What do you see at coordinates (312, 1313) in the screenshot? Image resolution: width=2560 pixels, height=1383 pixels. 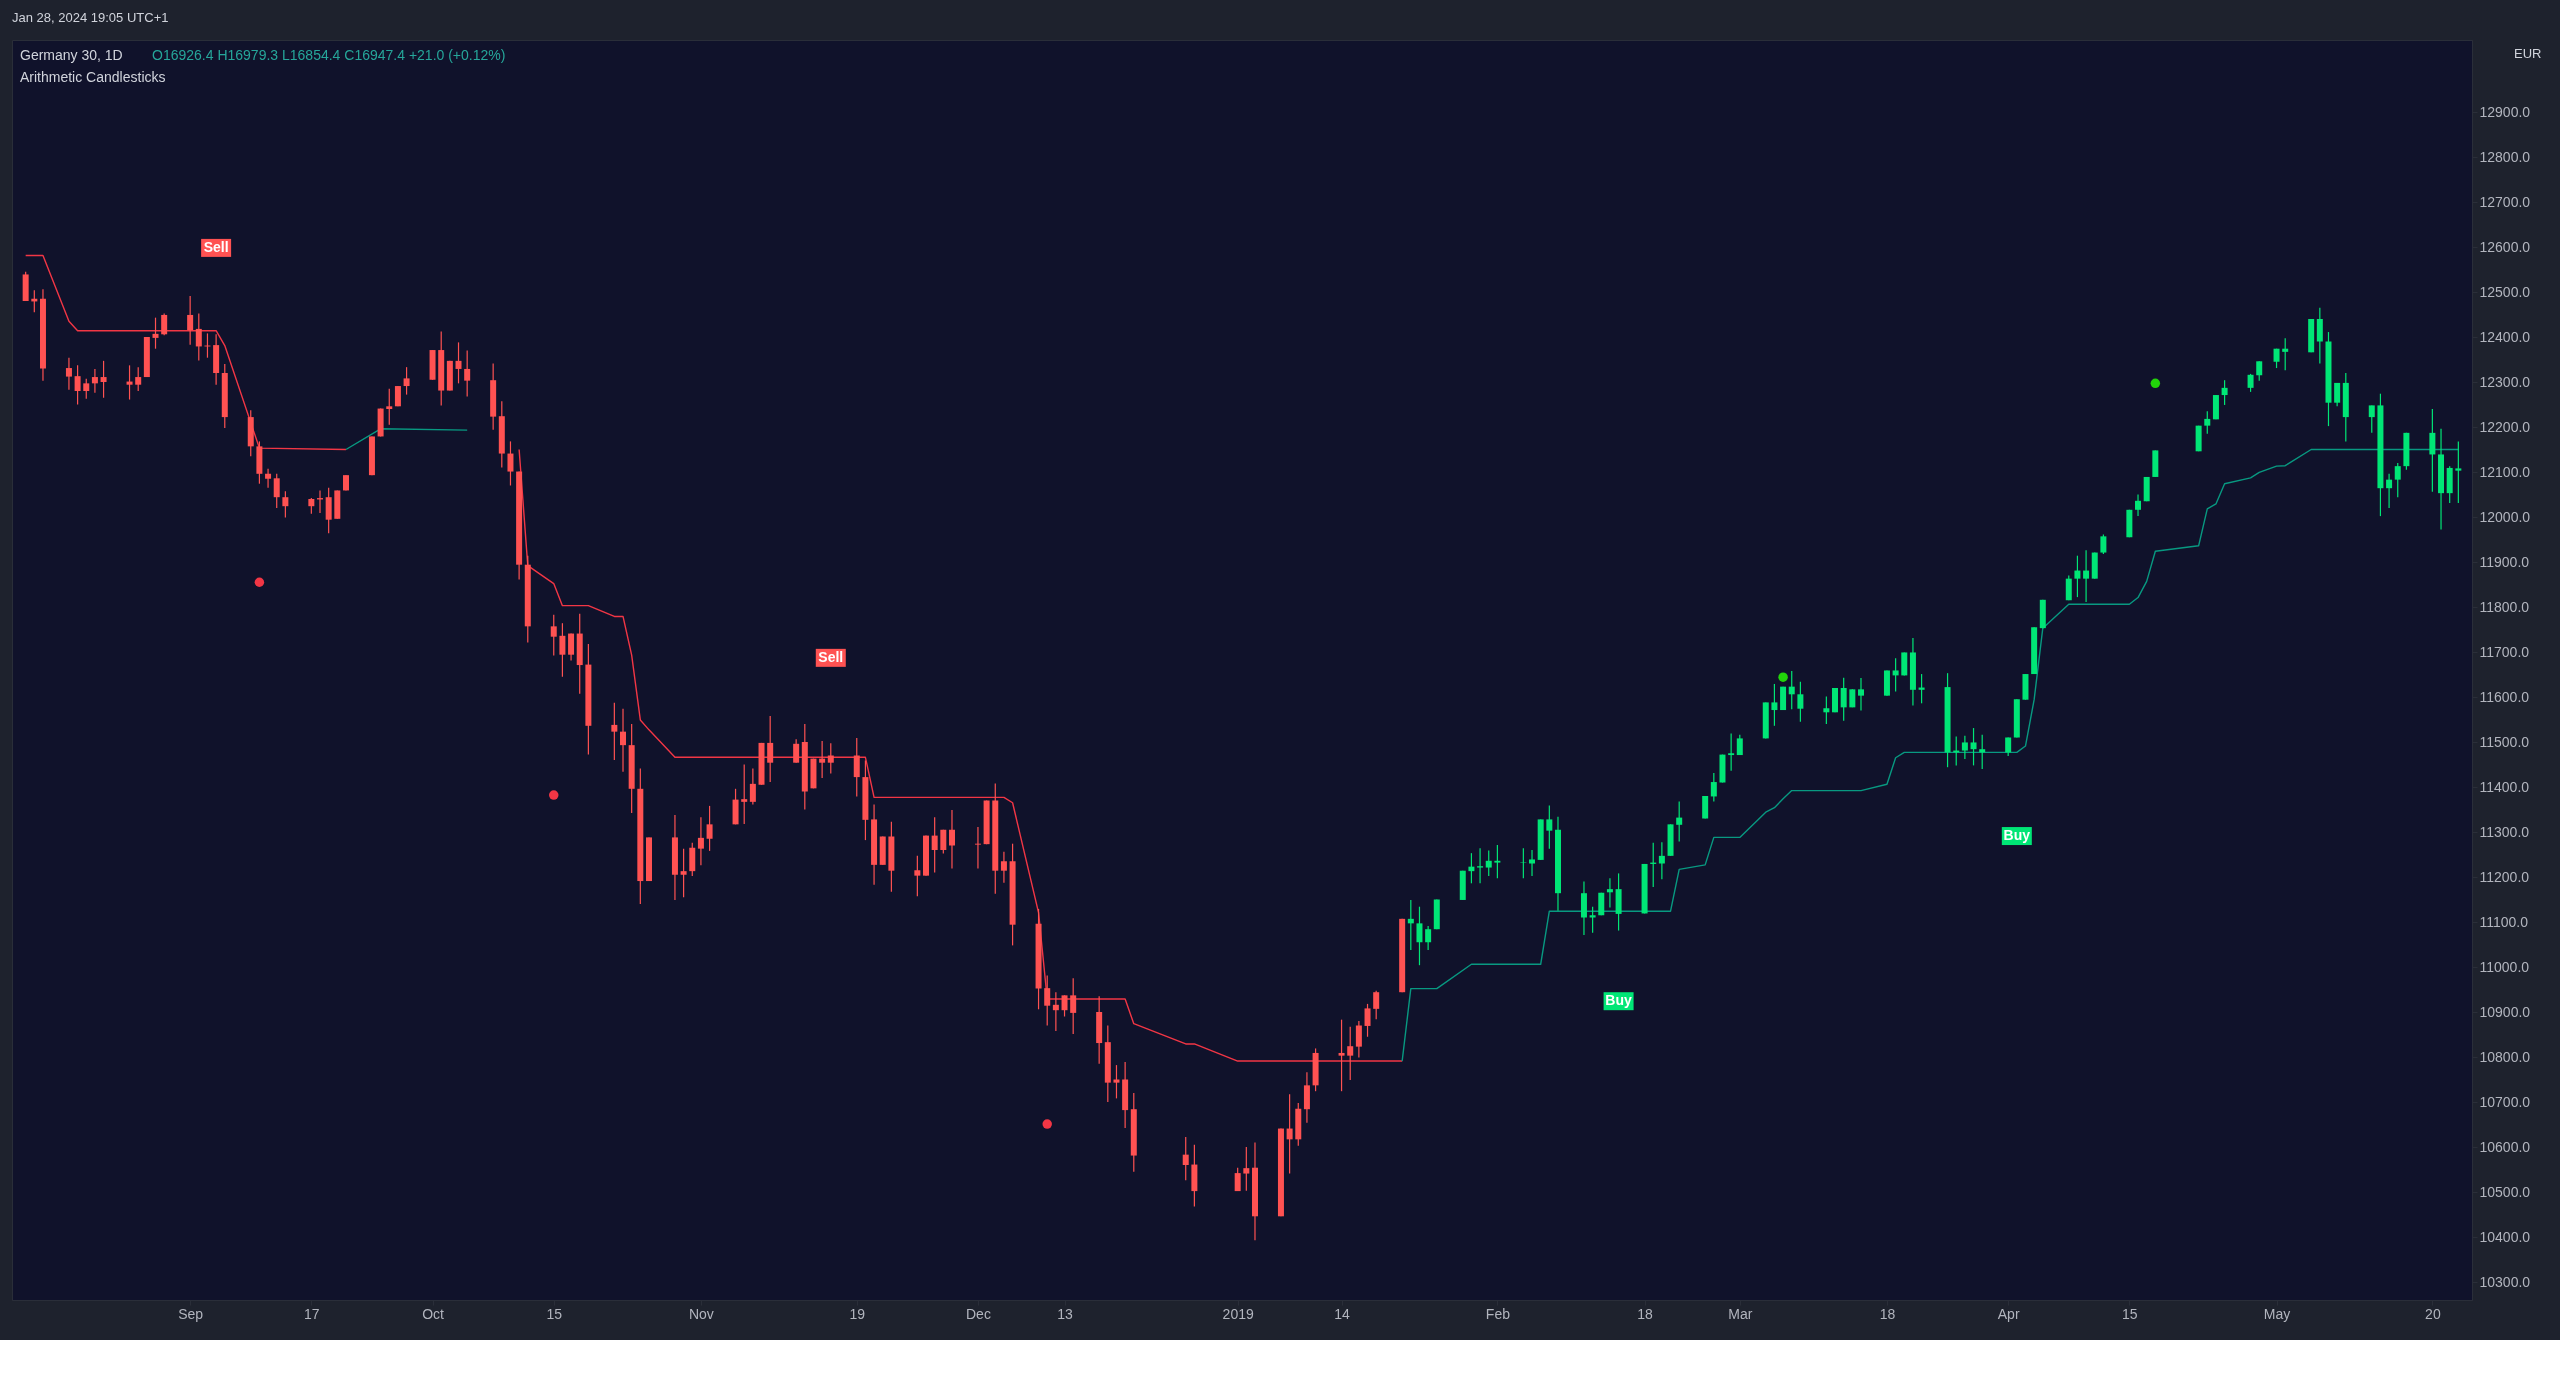 I see `x-tick-label: 17` at bounding box center [312, 1313].